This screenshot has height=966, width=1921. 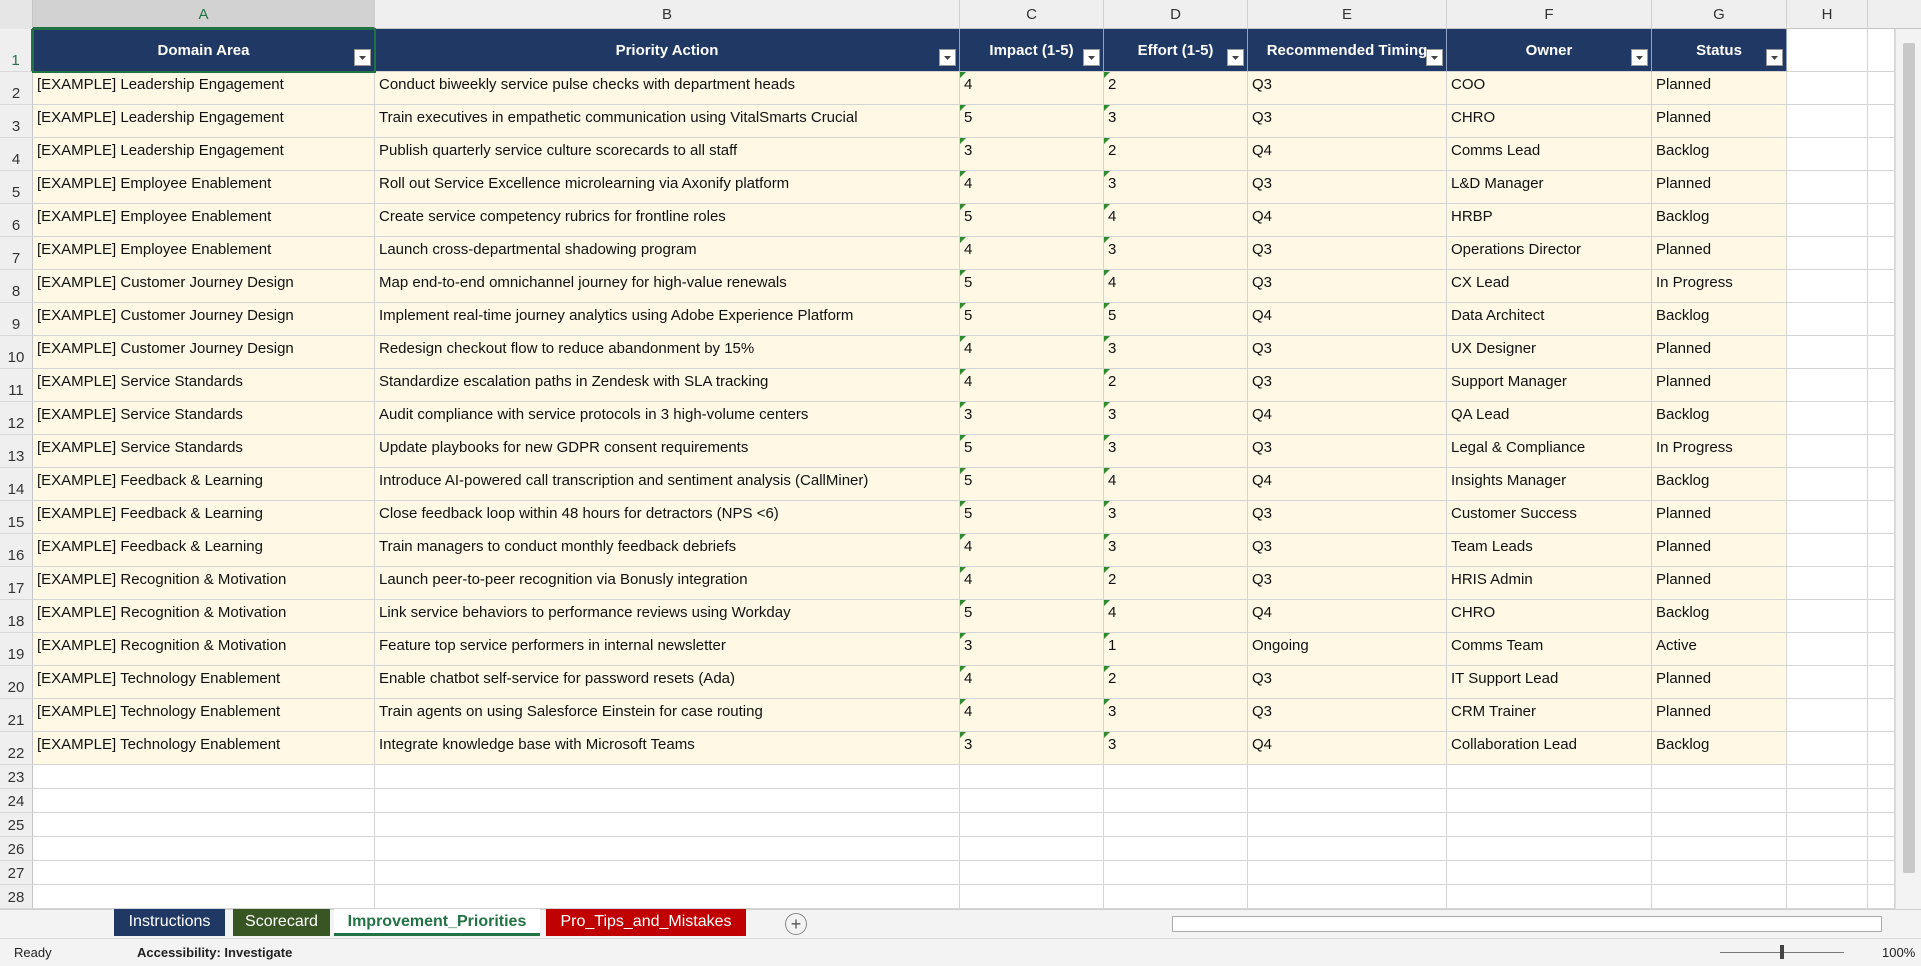 I want to click on filter-button, so click(x=362, y=57).